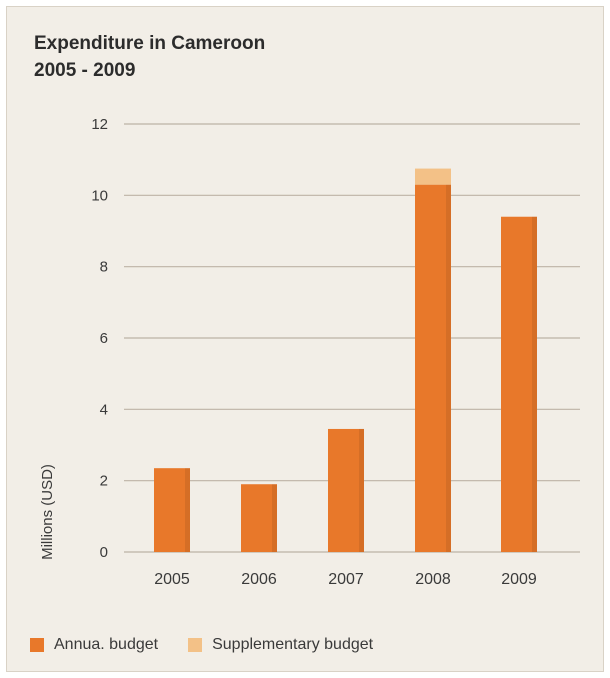 The width and height of the screenshot is (610, 678). Describe the element at coordinates (106, 644) in the screenshot. I see `legend-label-annual: Annua. budget` at that location.